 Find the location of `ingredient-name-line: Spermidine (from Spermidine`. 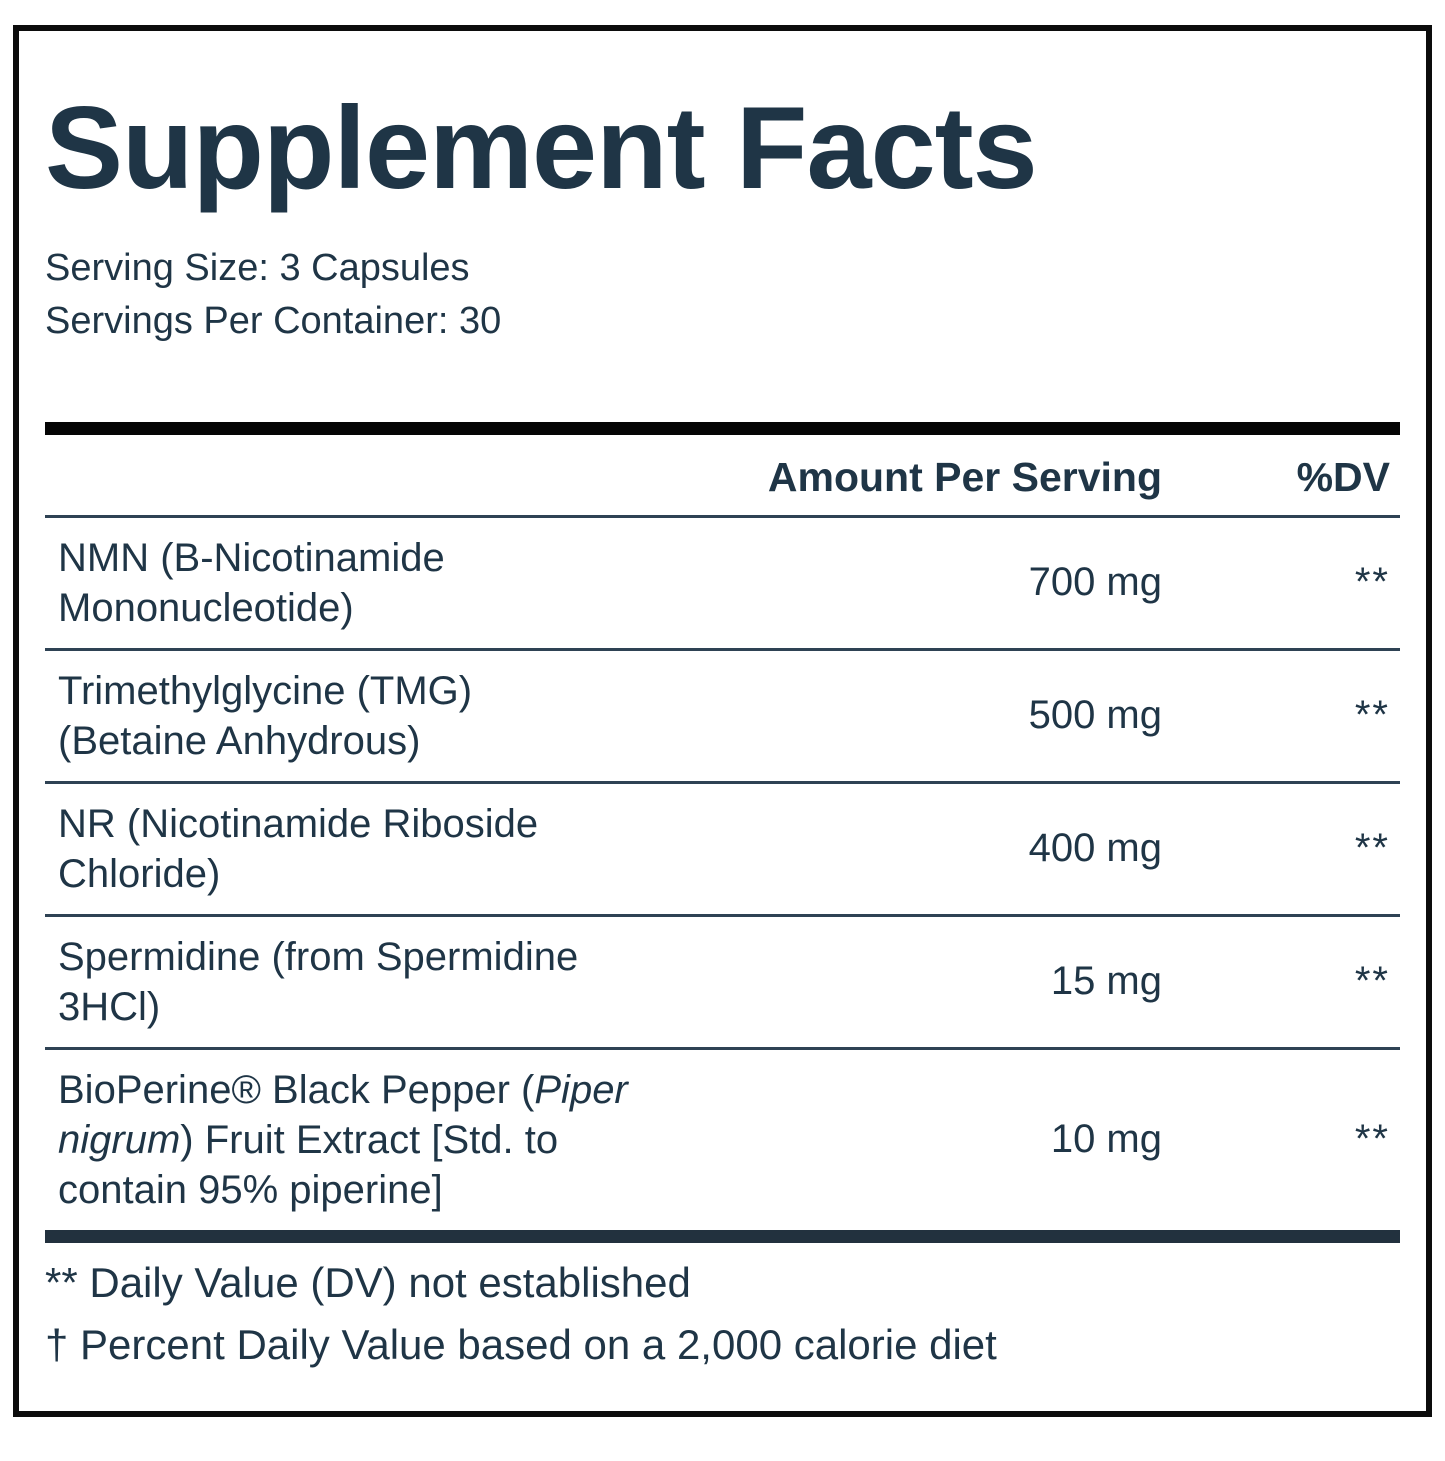

ingredient-name-line: Spermidine (from Spermidine is located at coordinates (450, 957).